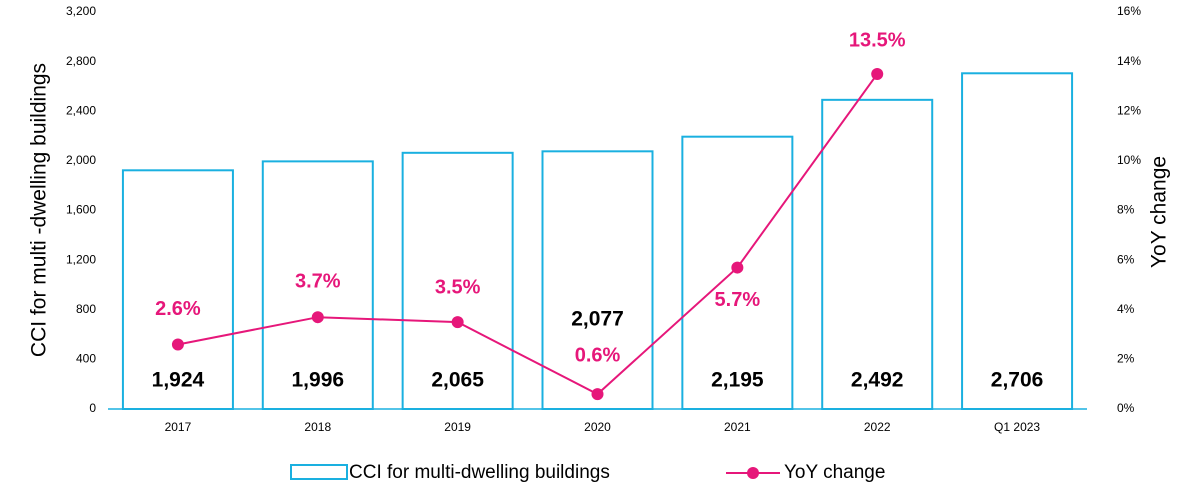 The width and height of the screenshot is (1196, 487). I want to click on y2-tick-label: 10%, so click(1129, 160).